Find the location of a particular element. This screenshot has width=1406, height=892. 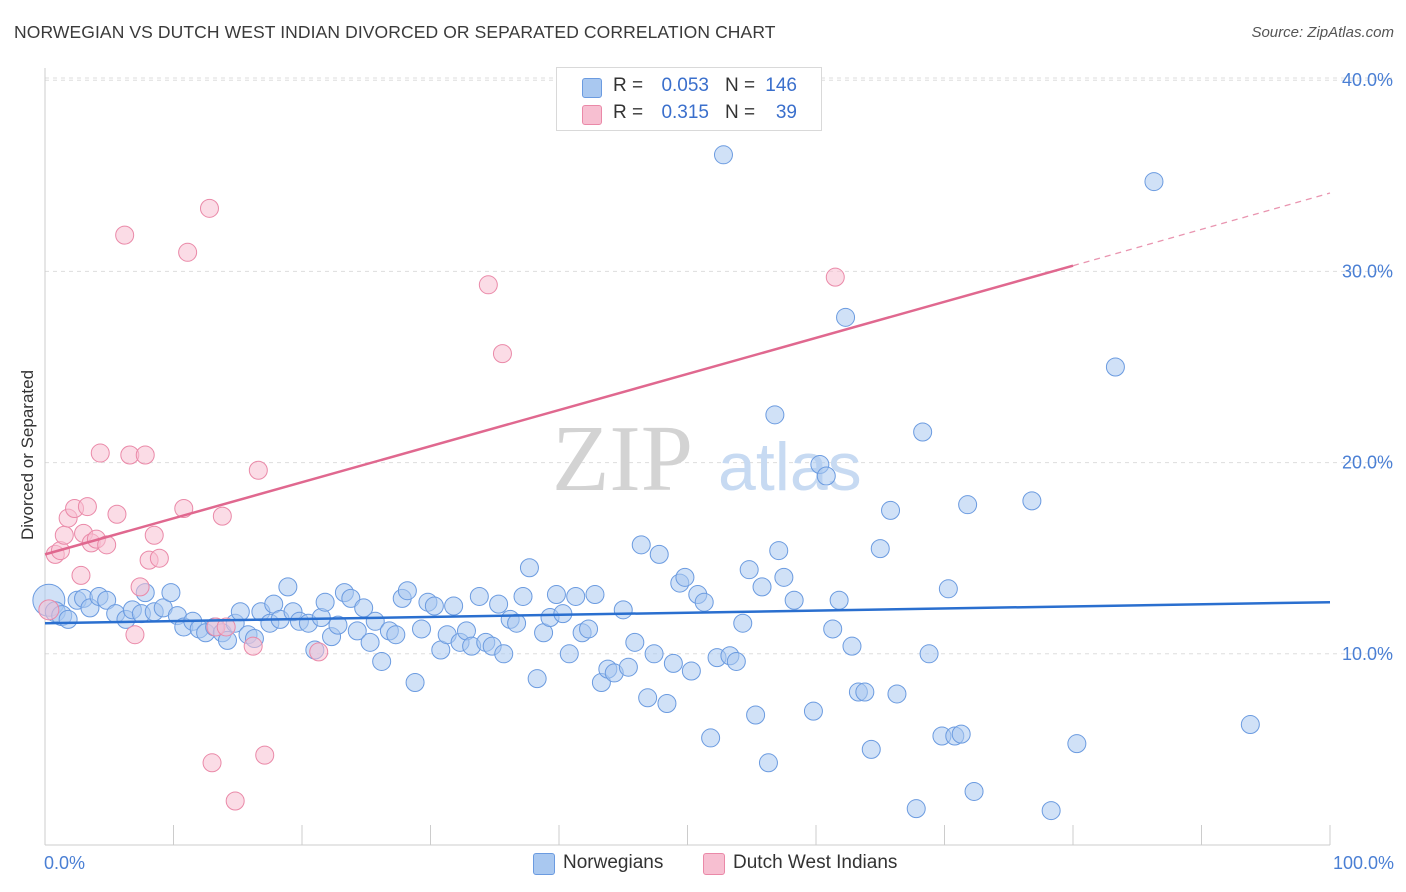

chart-legend: Norwegians Dutch West Indians is located at coordinates (703, 864).